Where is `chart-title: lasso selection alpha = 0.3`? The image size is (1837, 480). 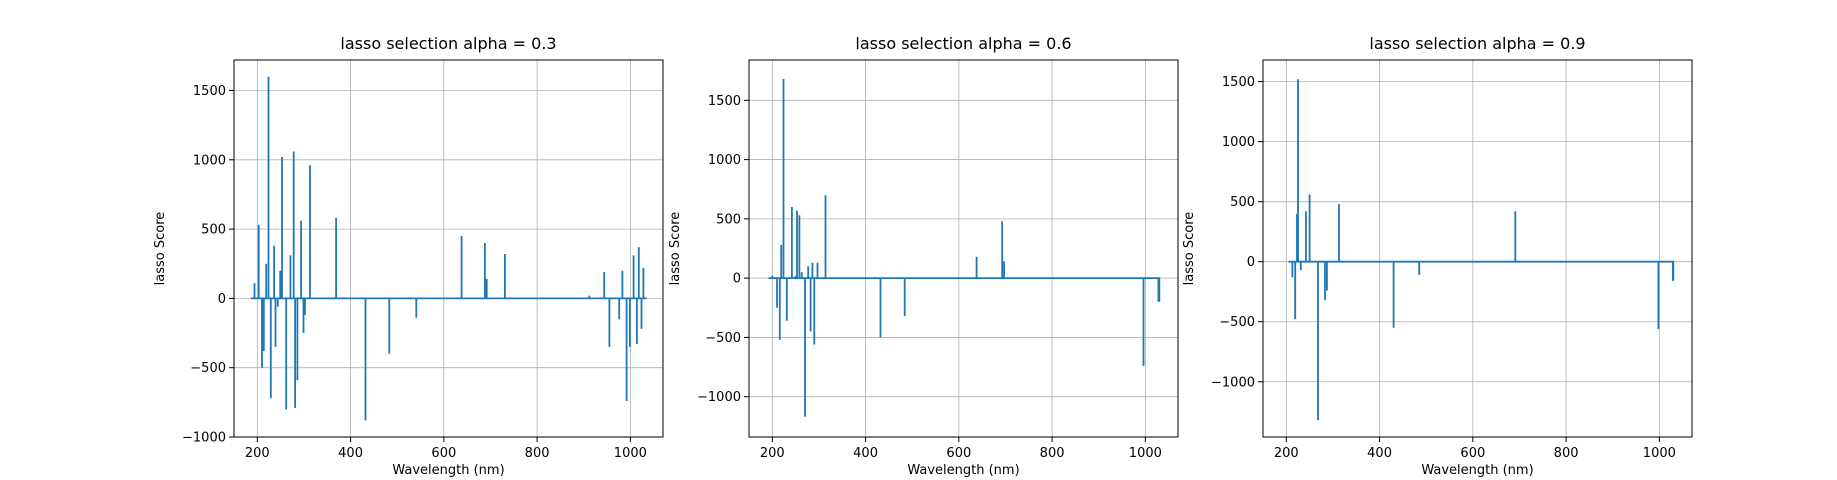 chart-title: lasso selection alpha = 0.3 is located at coordinates (448, 43).